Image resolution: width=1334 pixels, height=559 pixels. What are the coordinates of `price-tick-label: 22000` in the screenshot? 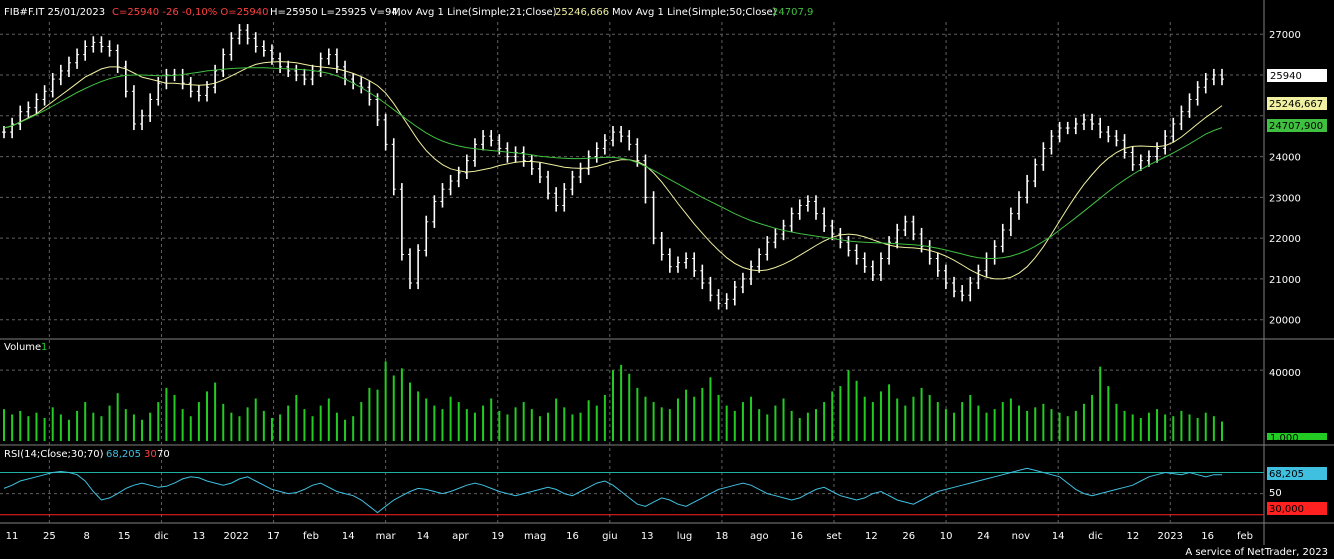 It's located at (1285, 239).